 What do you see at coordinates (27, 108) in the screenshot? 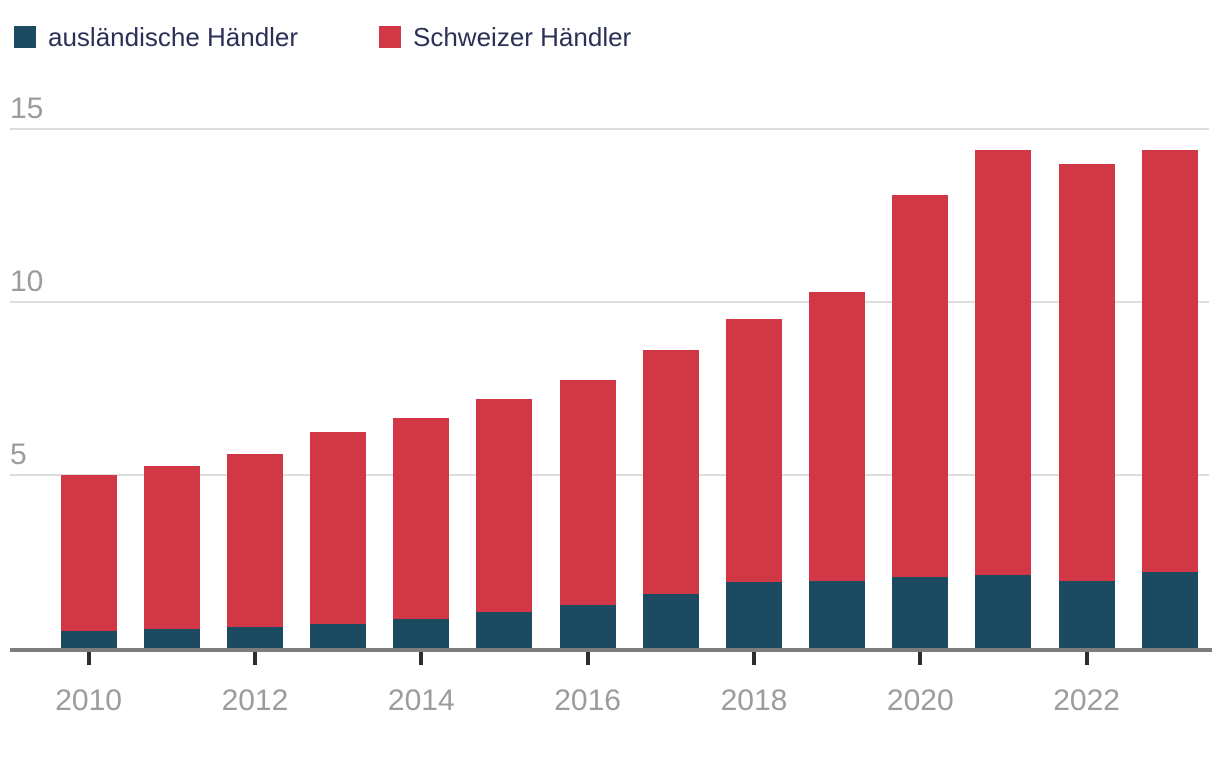
I see `y-axis-tick-label: 15` at bounding box center [27, 108].